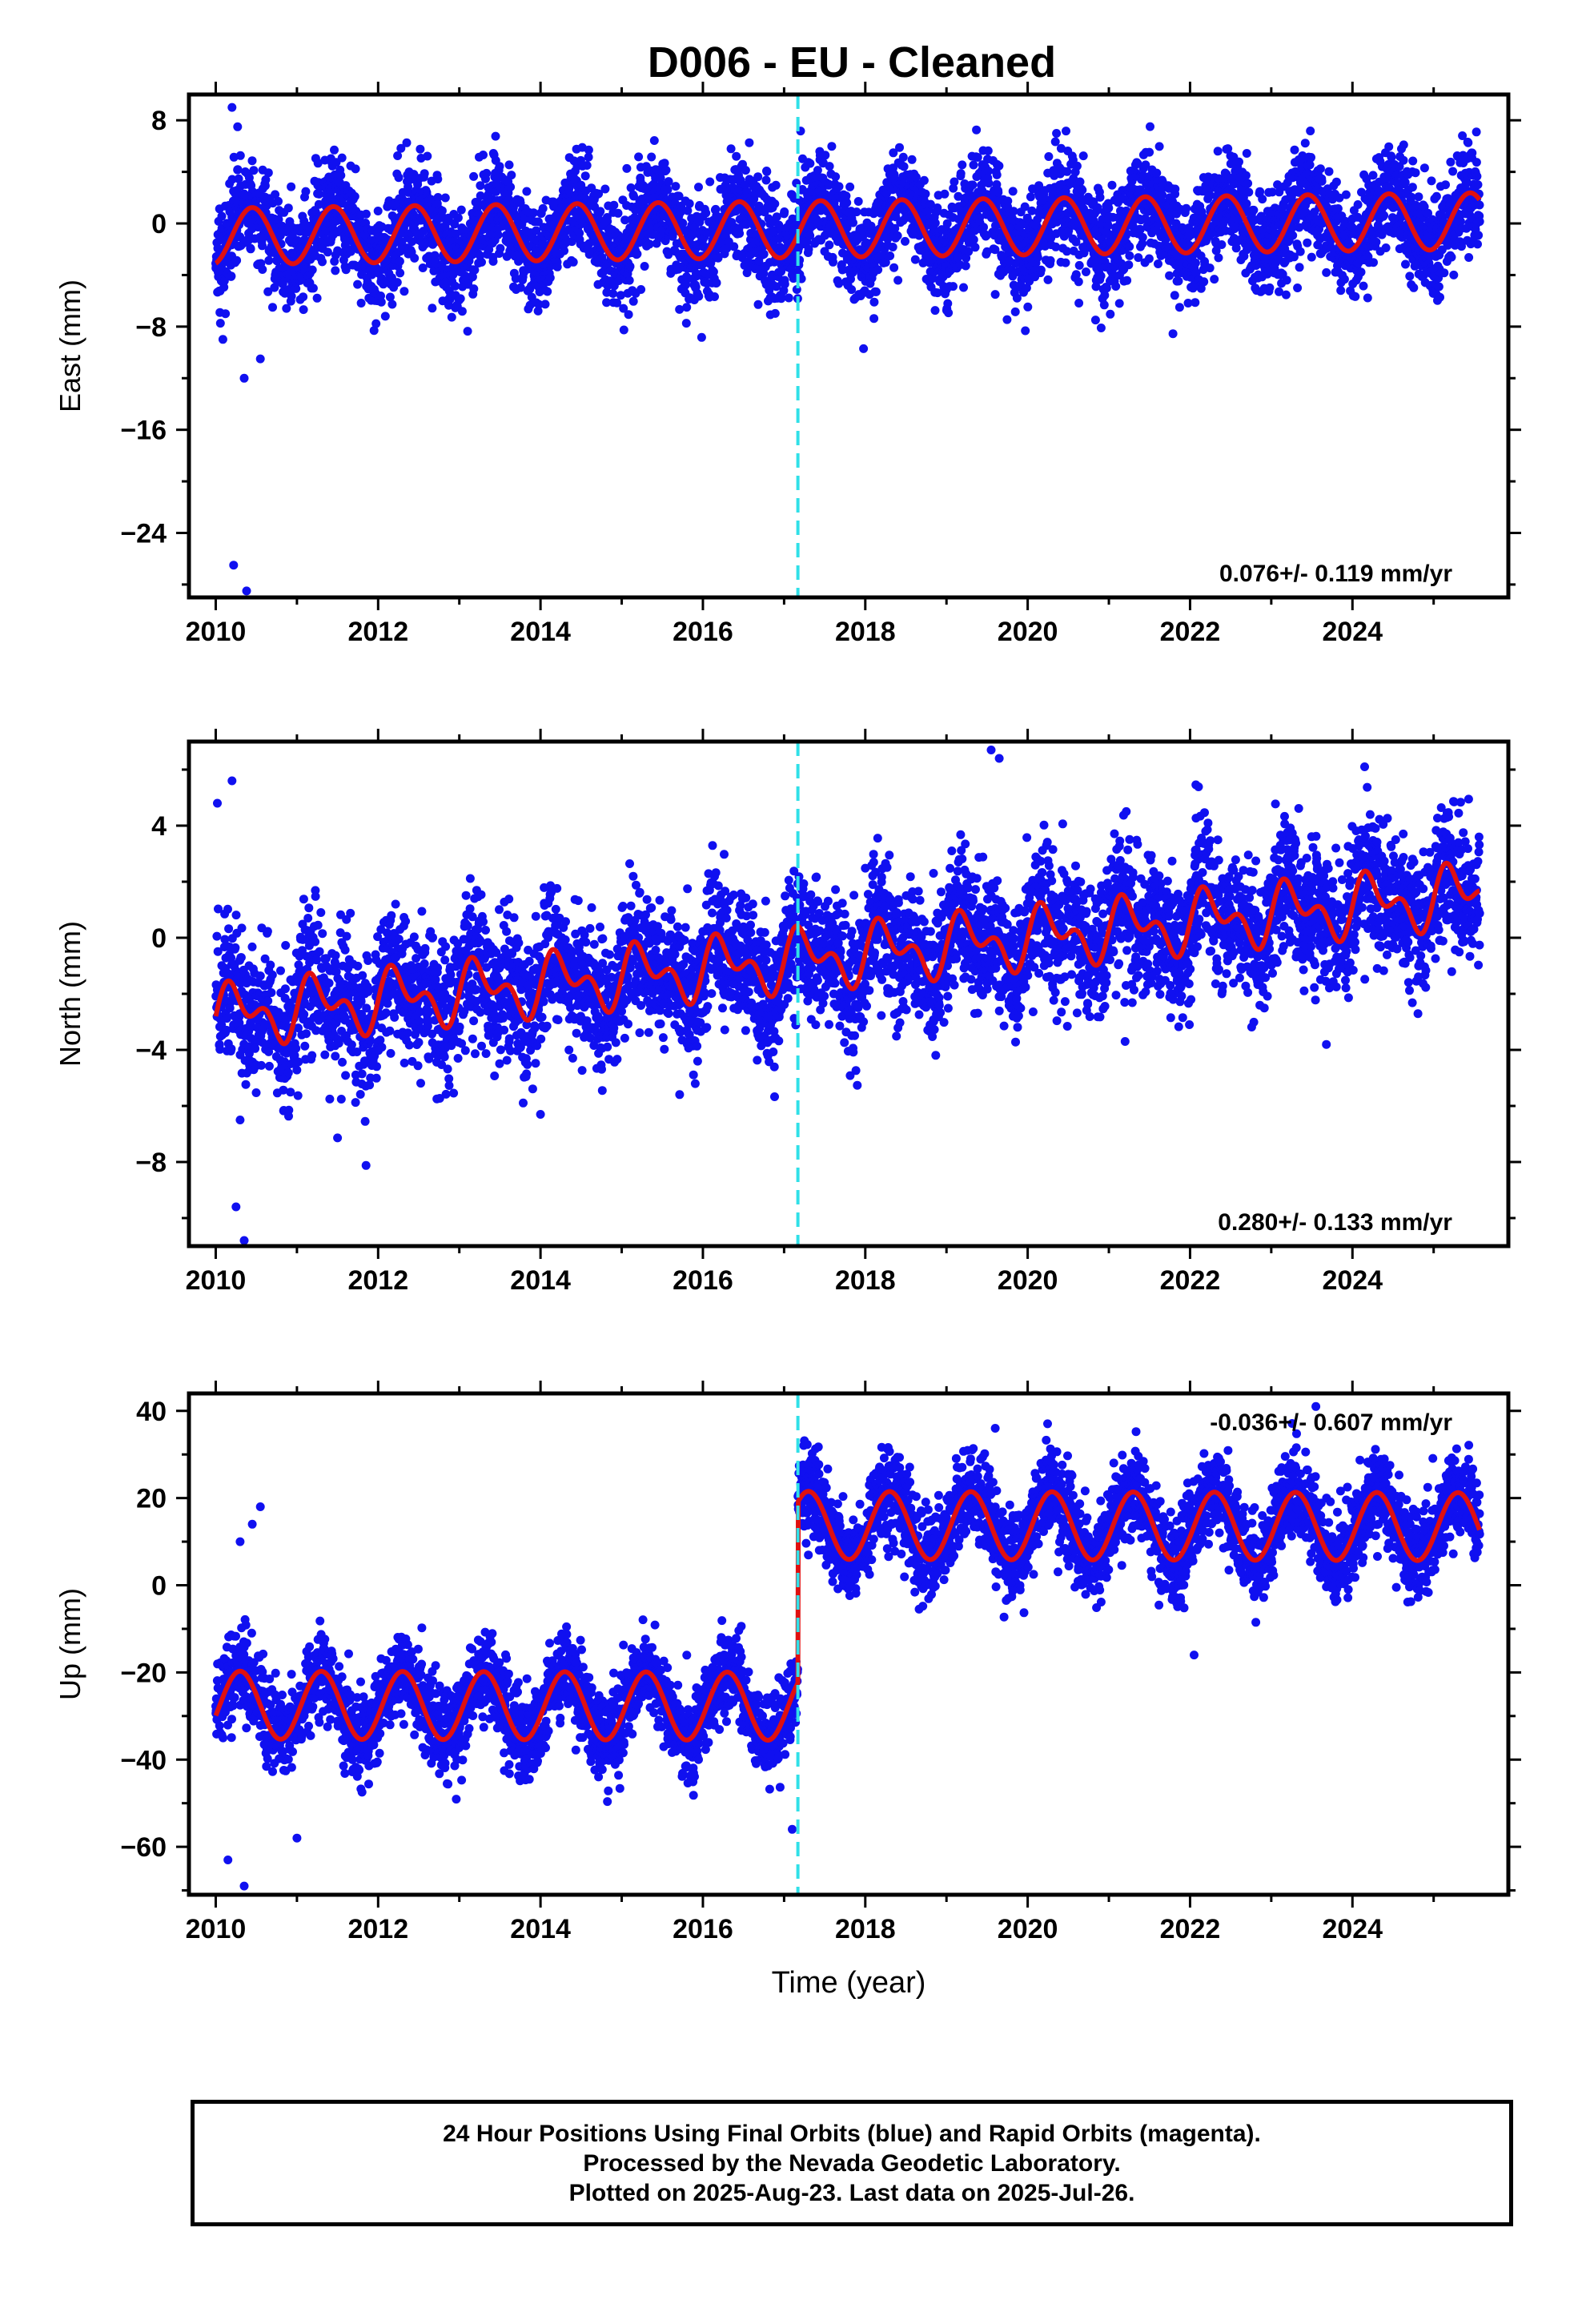 The width and height of the screenshot is (1582, 2324). Describe the element at coordinates (852, 62) in the screenshot. I see `figure-title: D006 - EU - Cleaned` at that location.